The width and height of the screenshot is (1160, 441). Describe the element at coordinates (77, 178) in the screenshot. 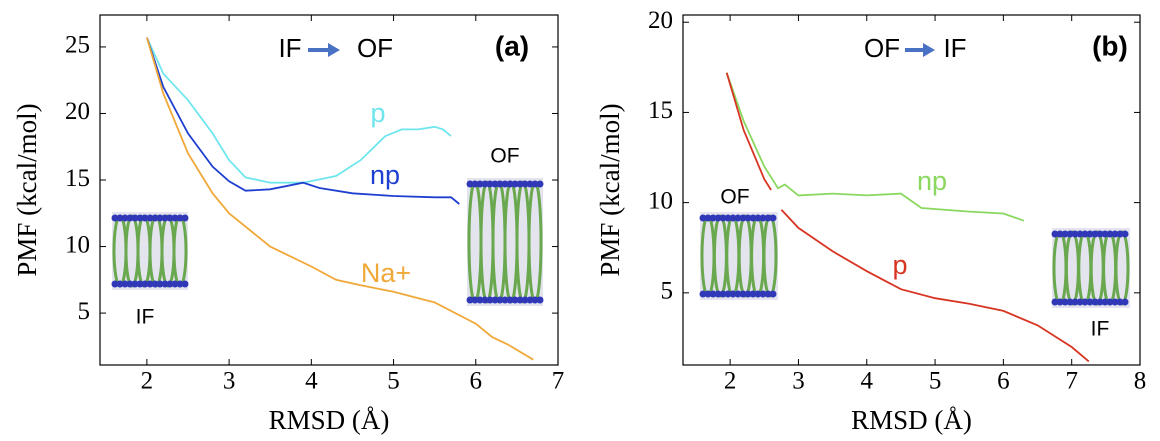

I see `y-tick-label: 15` at that location.